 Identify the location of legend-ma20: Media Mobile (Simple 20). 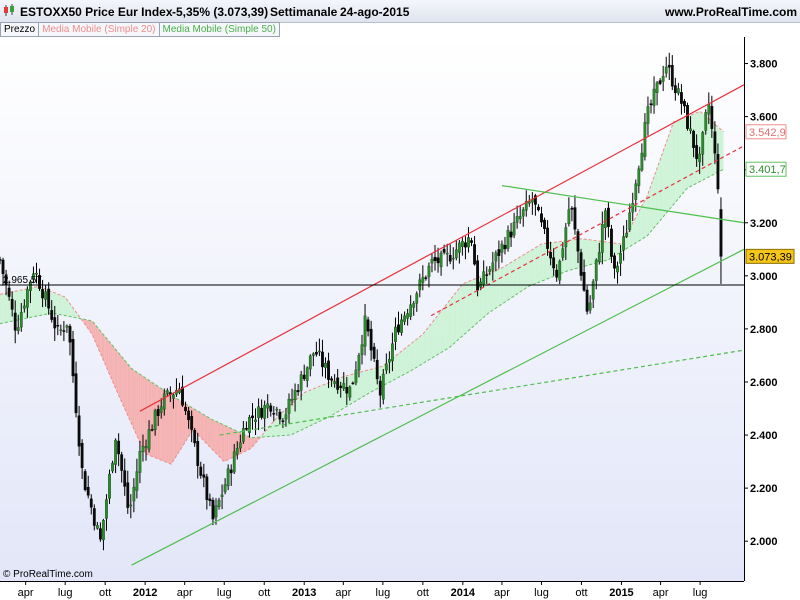
(99, 29).